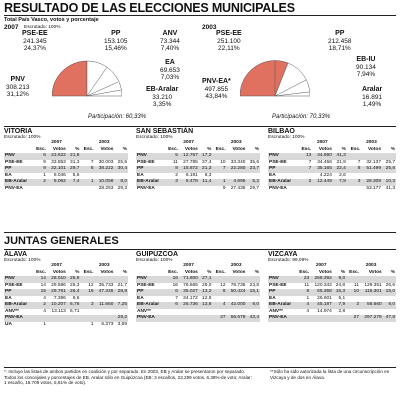 The image size is (400, 400). What do you see at coordinates (104, 305) in the screenshot?
I see `value-cell: 11.660` at bounding box center [104, 305].